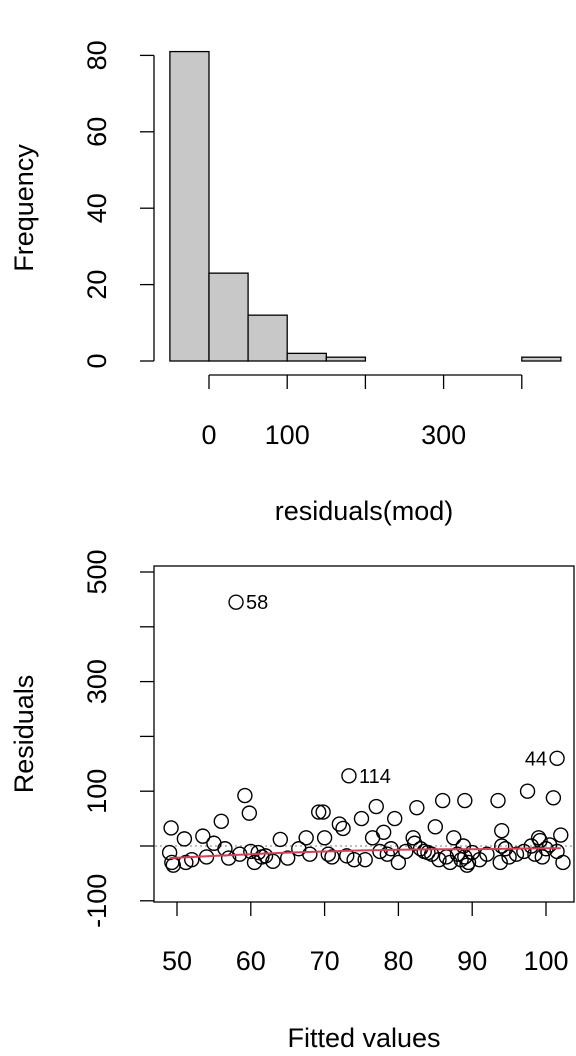  Describe the element at coordinates (375, 777) in the screenshot. I see `point-label: 114` at that location.